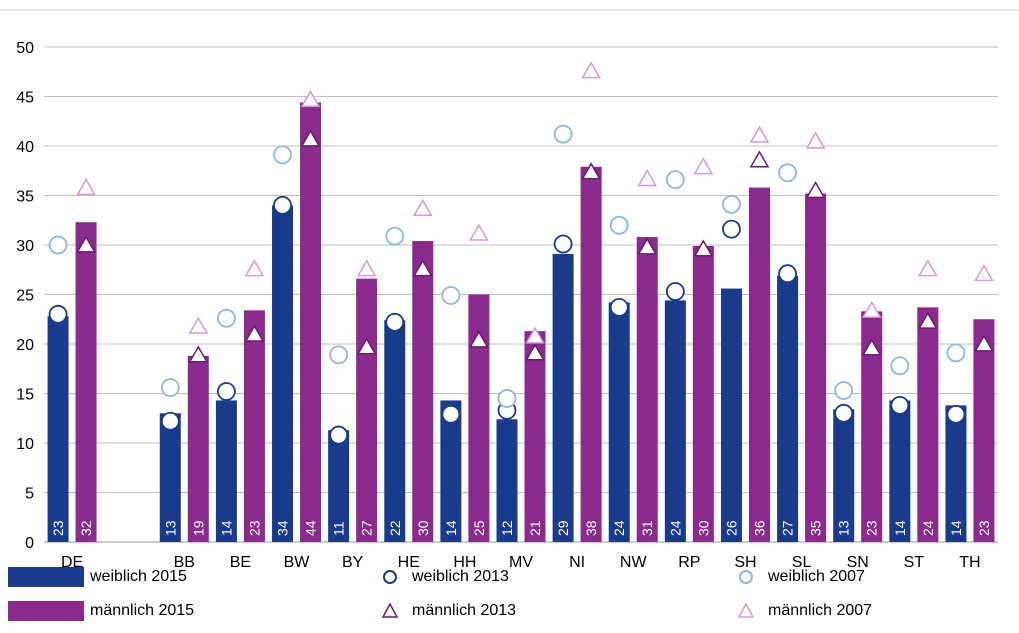  Describe the element at coordinates (440, 577) in the screenshot. I see `legend-item: weiblich 2013` at that location.